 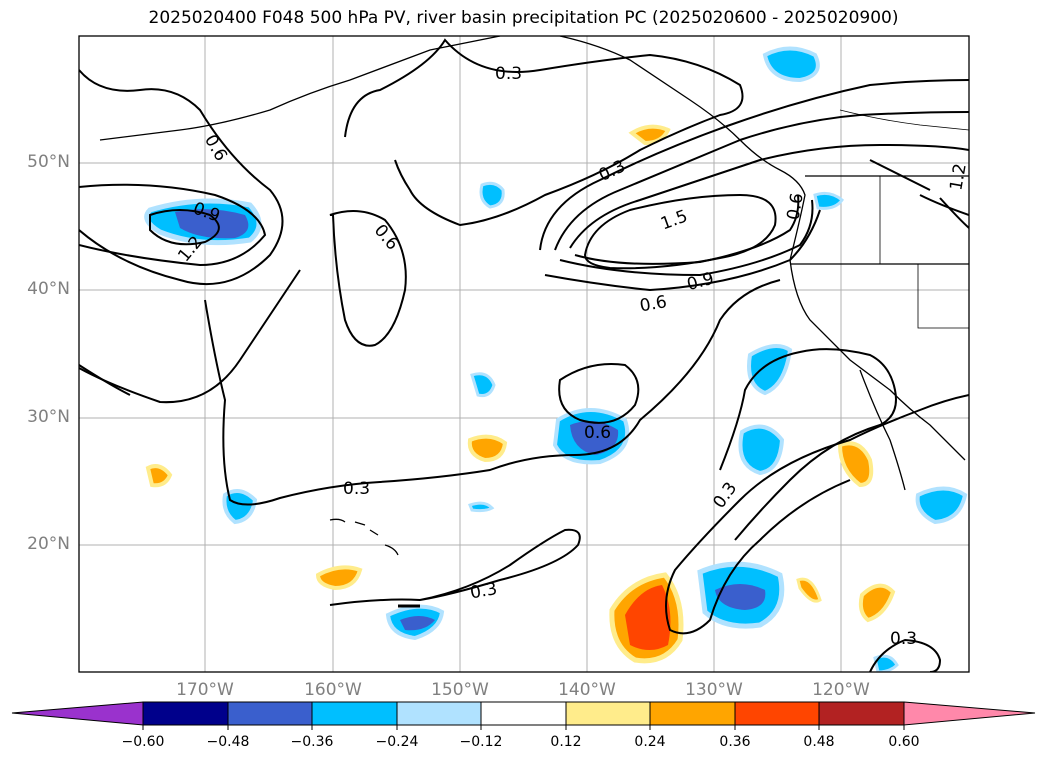 What do you see at coordinates (904, 742) in the screenshot?
I see `colorbar-tick-label: 0.60` at bounding box center [904, 742].